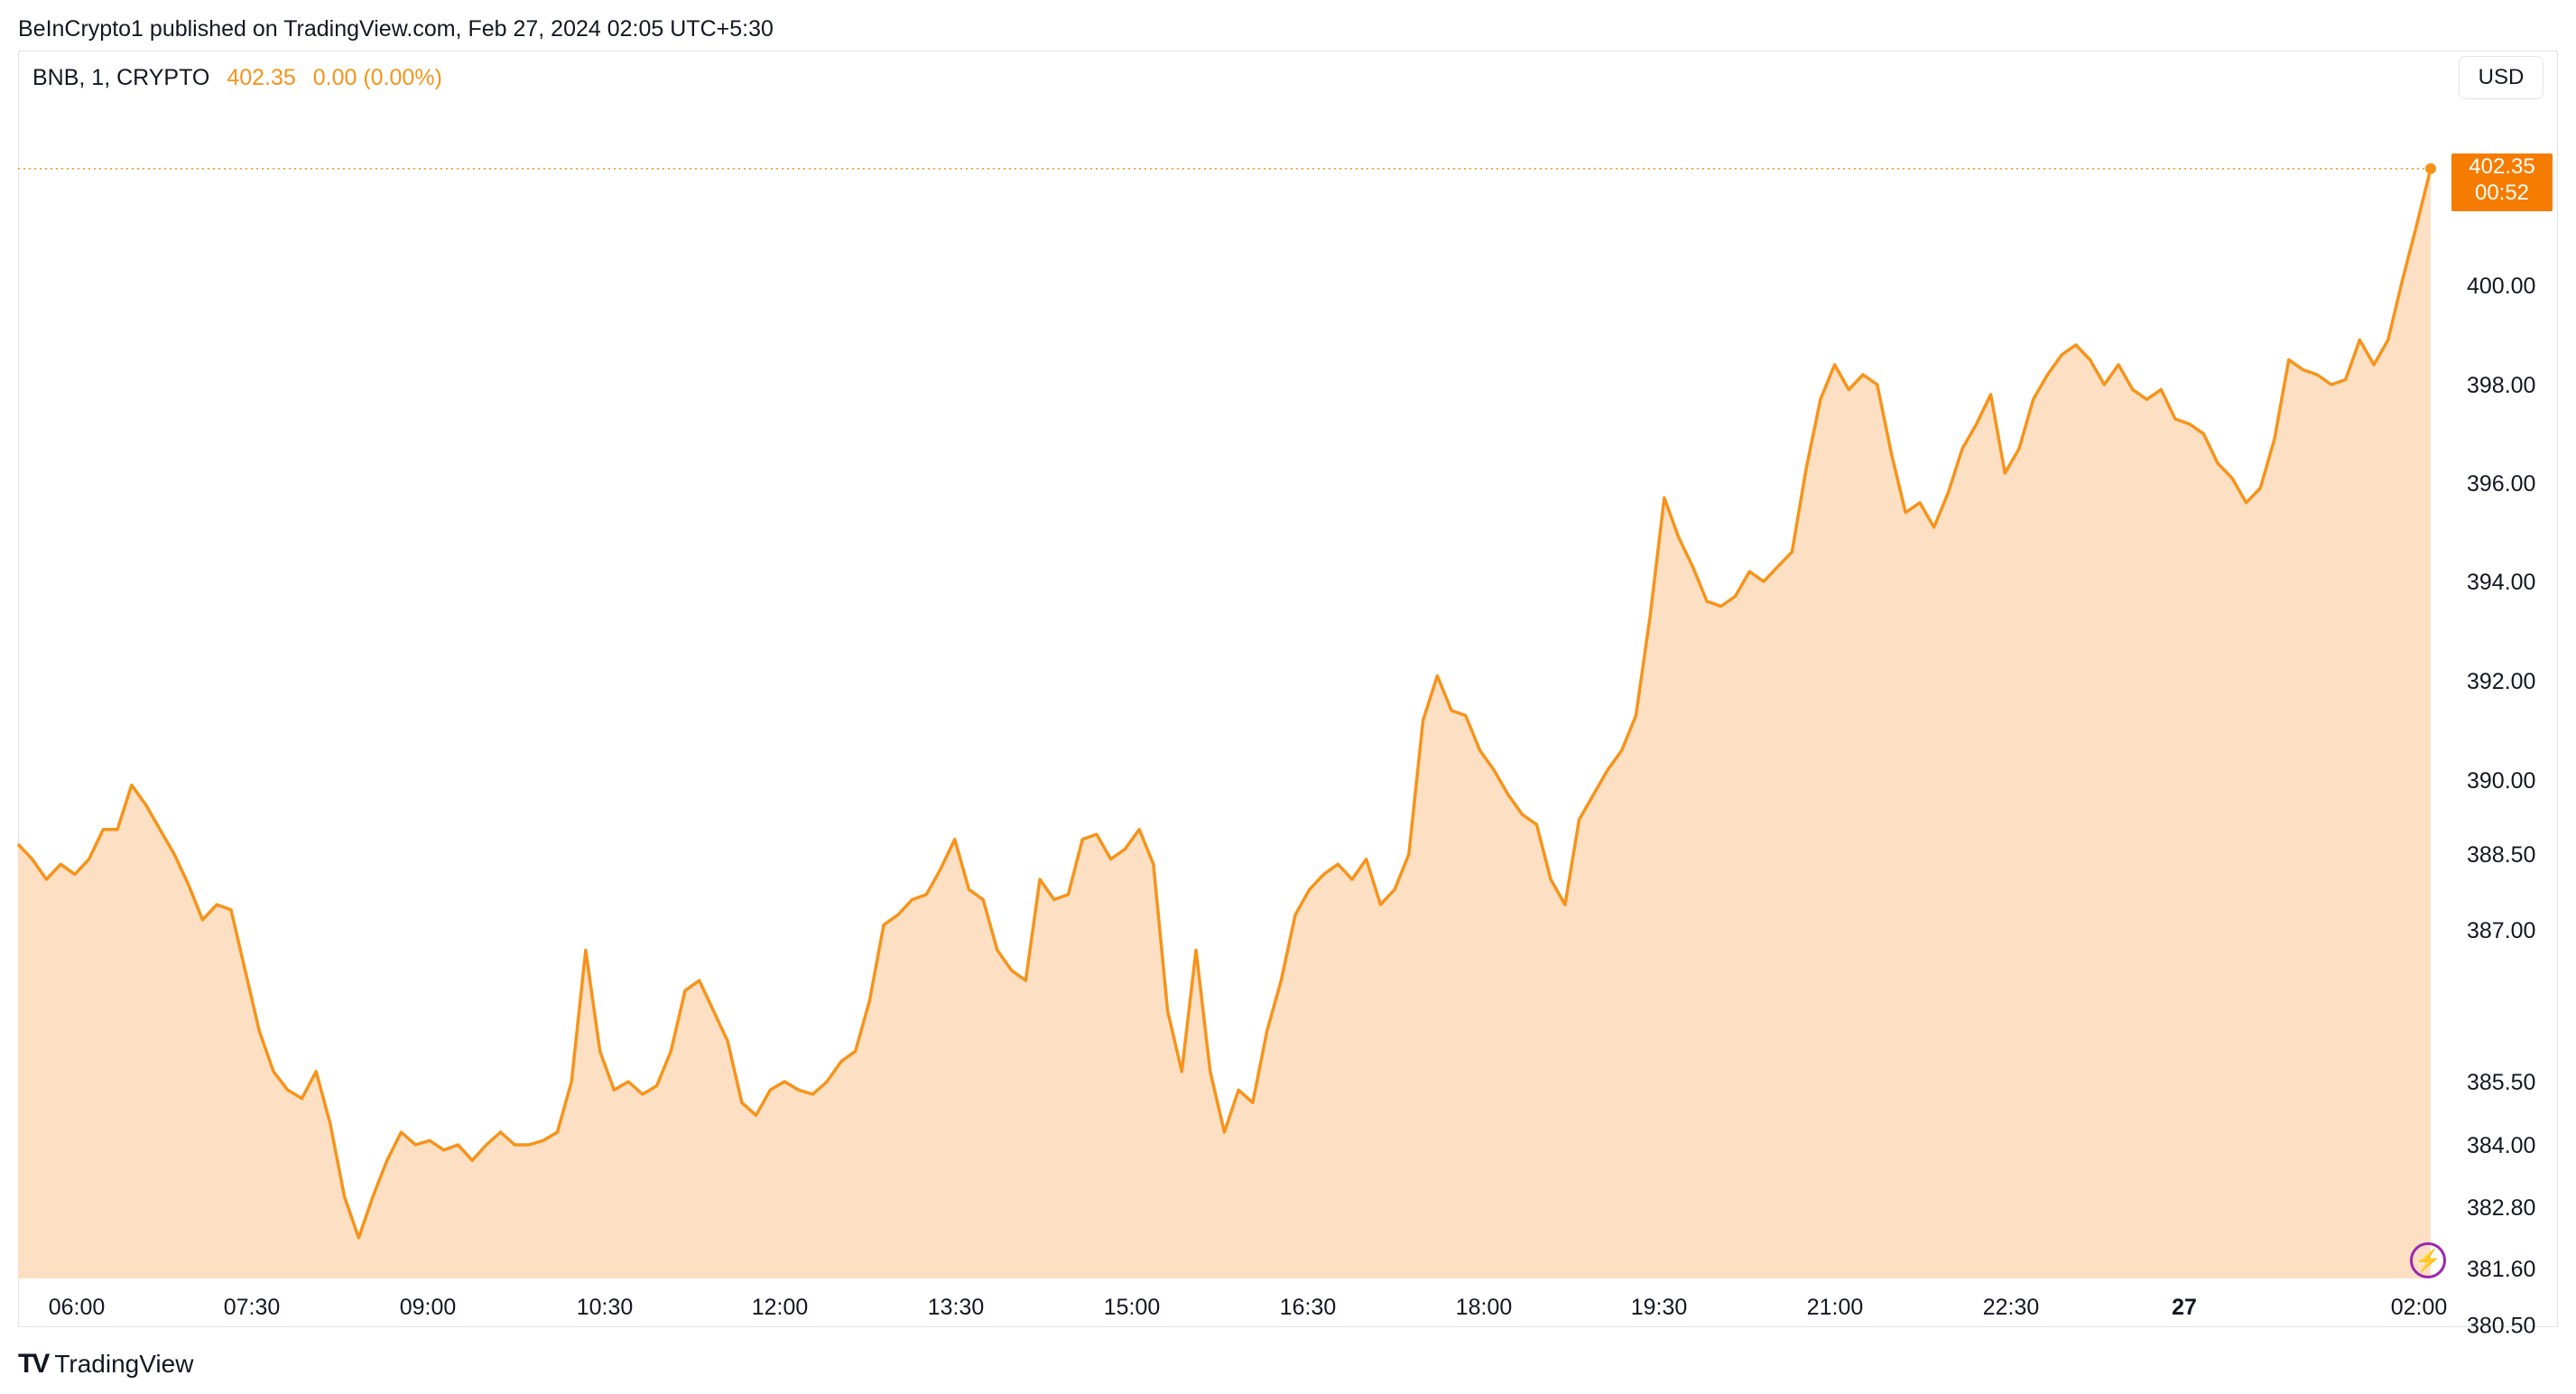 The height and width of the screenshot is (1394, 2576). Describe the element at coordinates (1484, 1307) in the screenshot. I see `x-tick-label: 18:00` at that location.